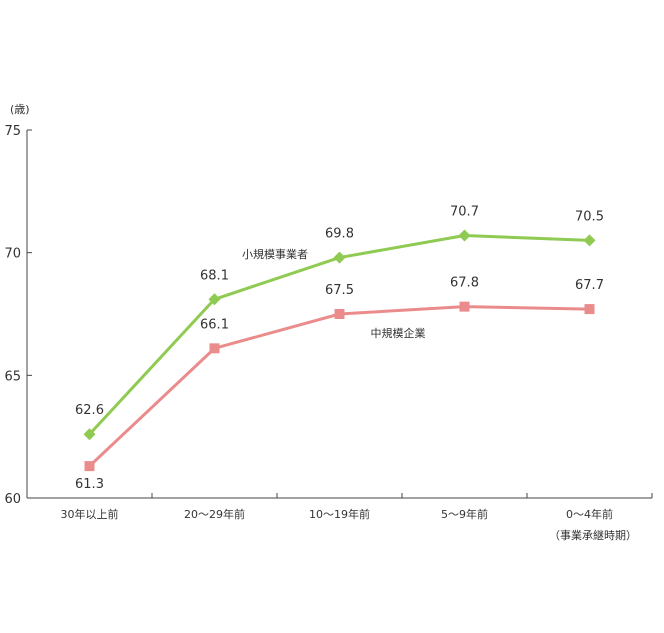 Image resolution: width=664 pixels, height=633 pixels. What do you see at coordinates (18, 315) in the screenshot?
I see `y-axis-ticks: 60 65 70 75` at bounding box center [18, 315].